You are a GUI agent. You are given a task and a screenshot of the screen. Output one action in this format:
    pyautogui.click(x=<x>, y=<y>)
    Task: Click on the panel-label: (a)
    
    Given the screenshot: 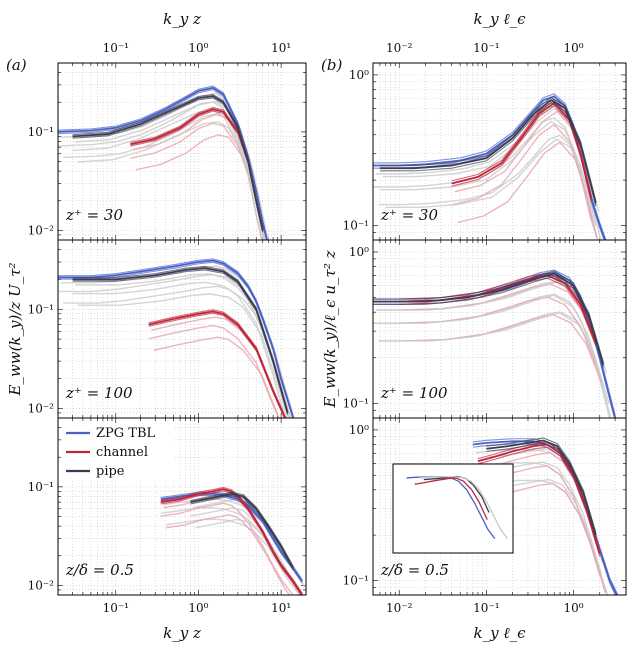 What is the action you would take?
    pyautogui.click(x=16, y=65)
    